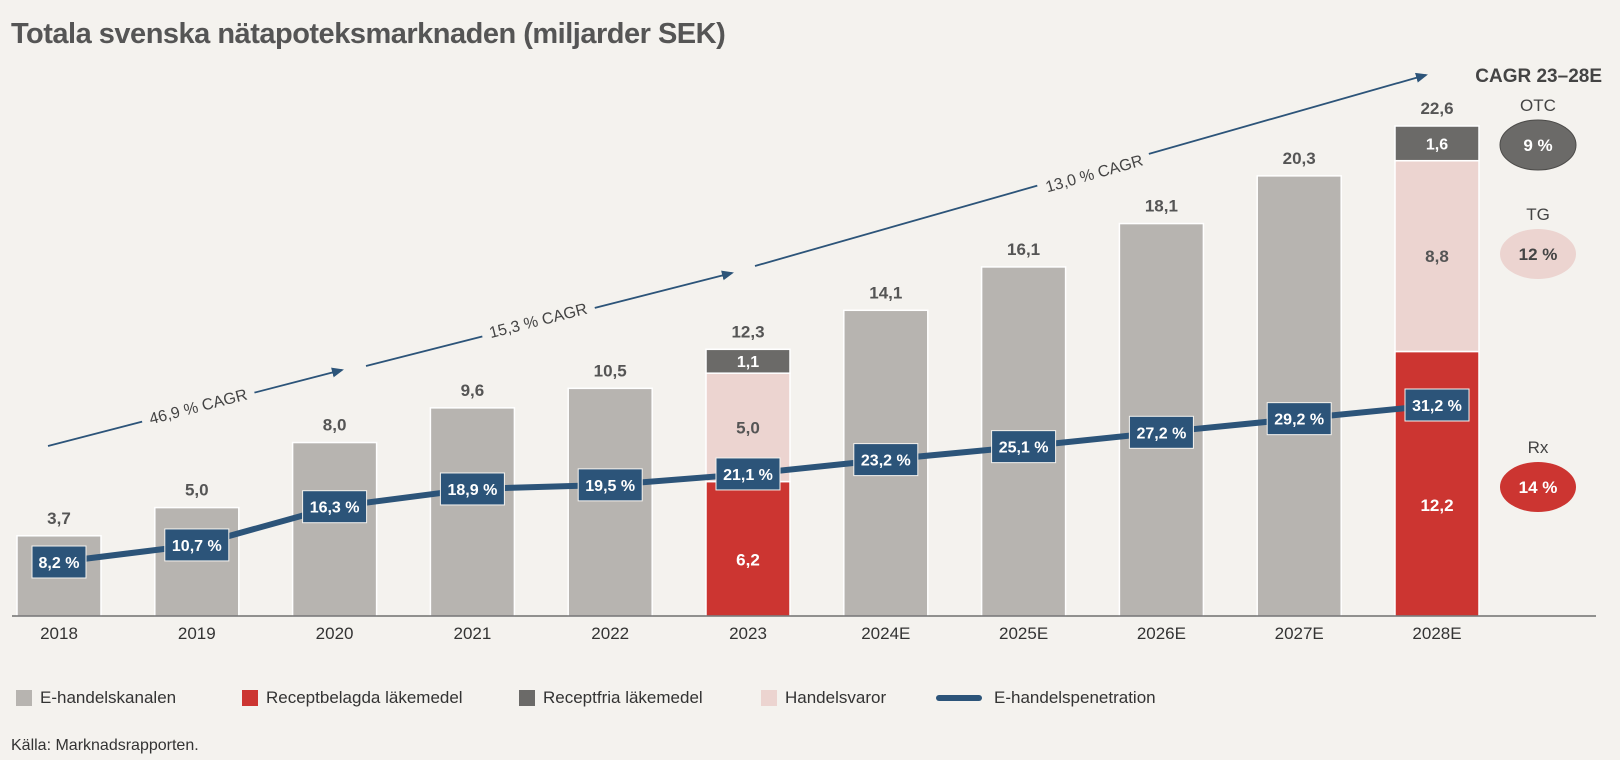 The width and height of the screenshot is (1620, 760). I want to click on legend-item-penetration: E-handelspenetration, so click(1046, 698).